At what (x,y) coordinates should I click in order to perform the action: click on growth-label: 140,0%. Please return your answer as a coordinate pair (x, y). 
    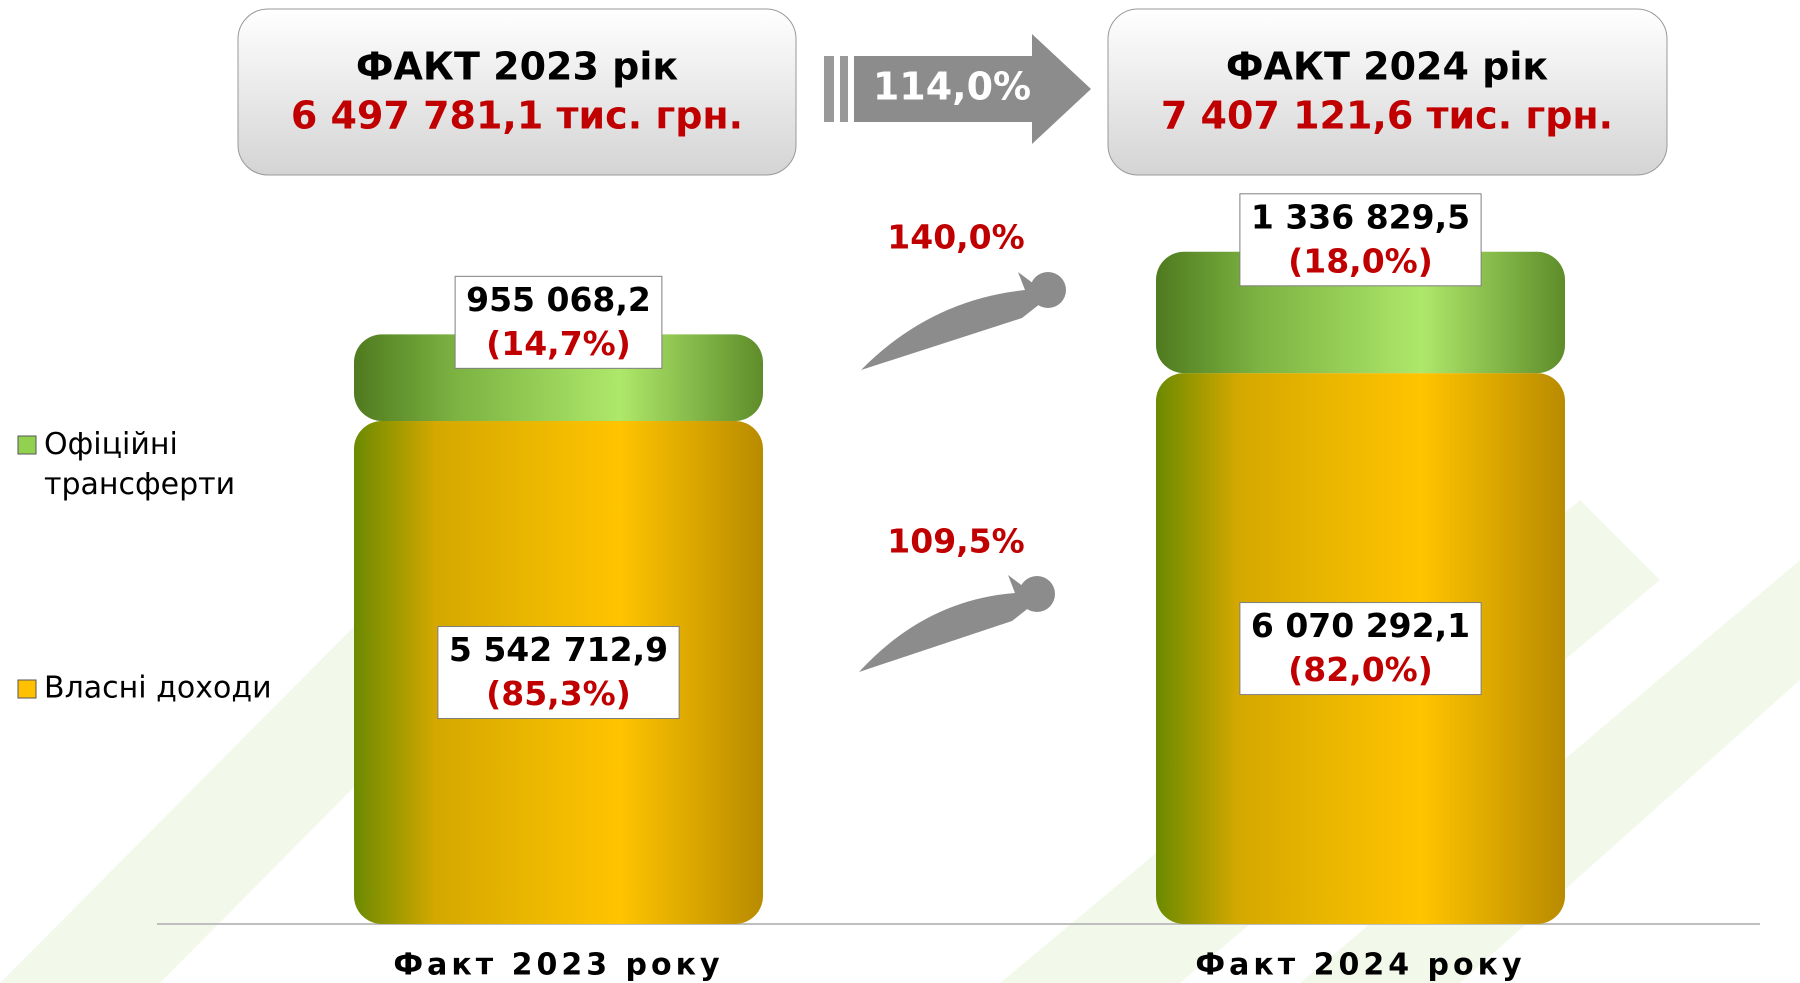
    Looking at the image, I should click on (955, 237).